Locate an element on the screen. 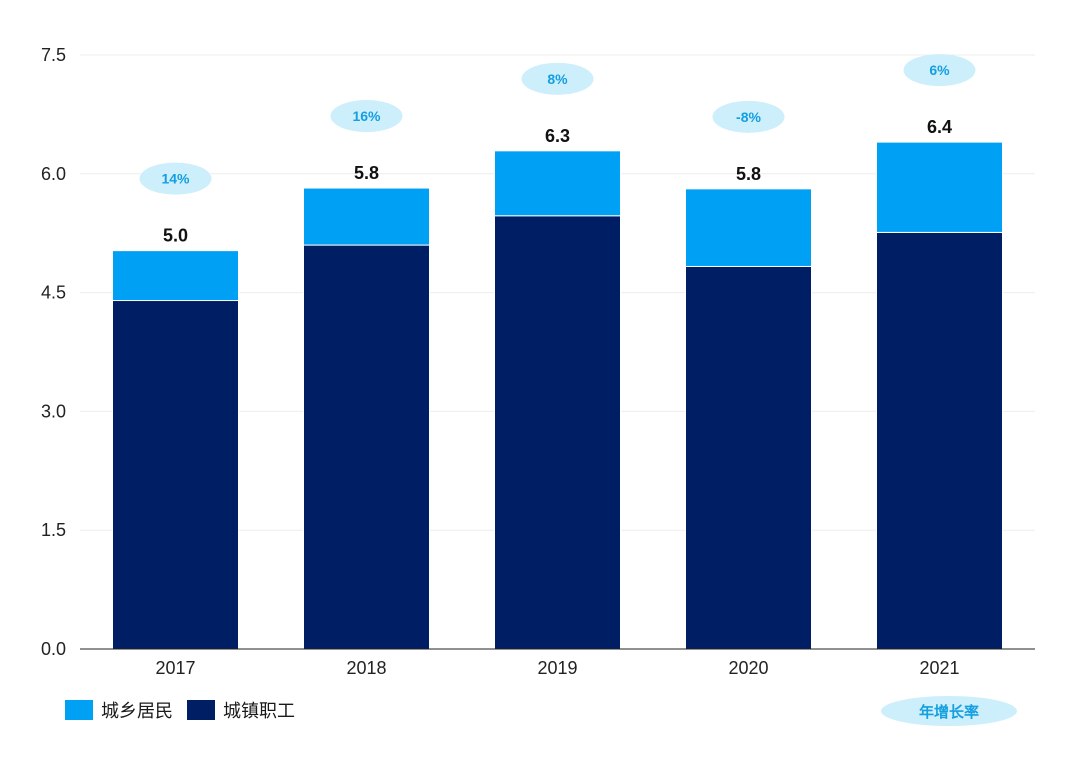 This screenshot has width=1080, height=779. legend-item-rural: 城乡居民 is located at coordinates (119, 710).